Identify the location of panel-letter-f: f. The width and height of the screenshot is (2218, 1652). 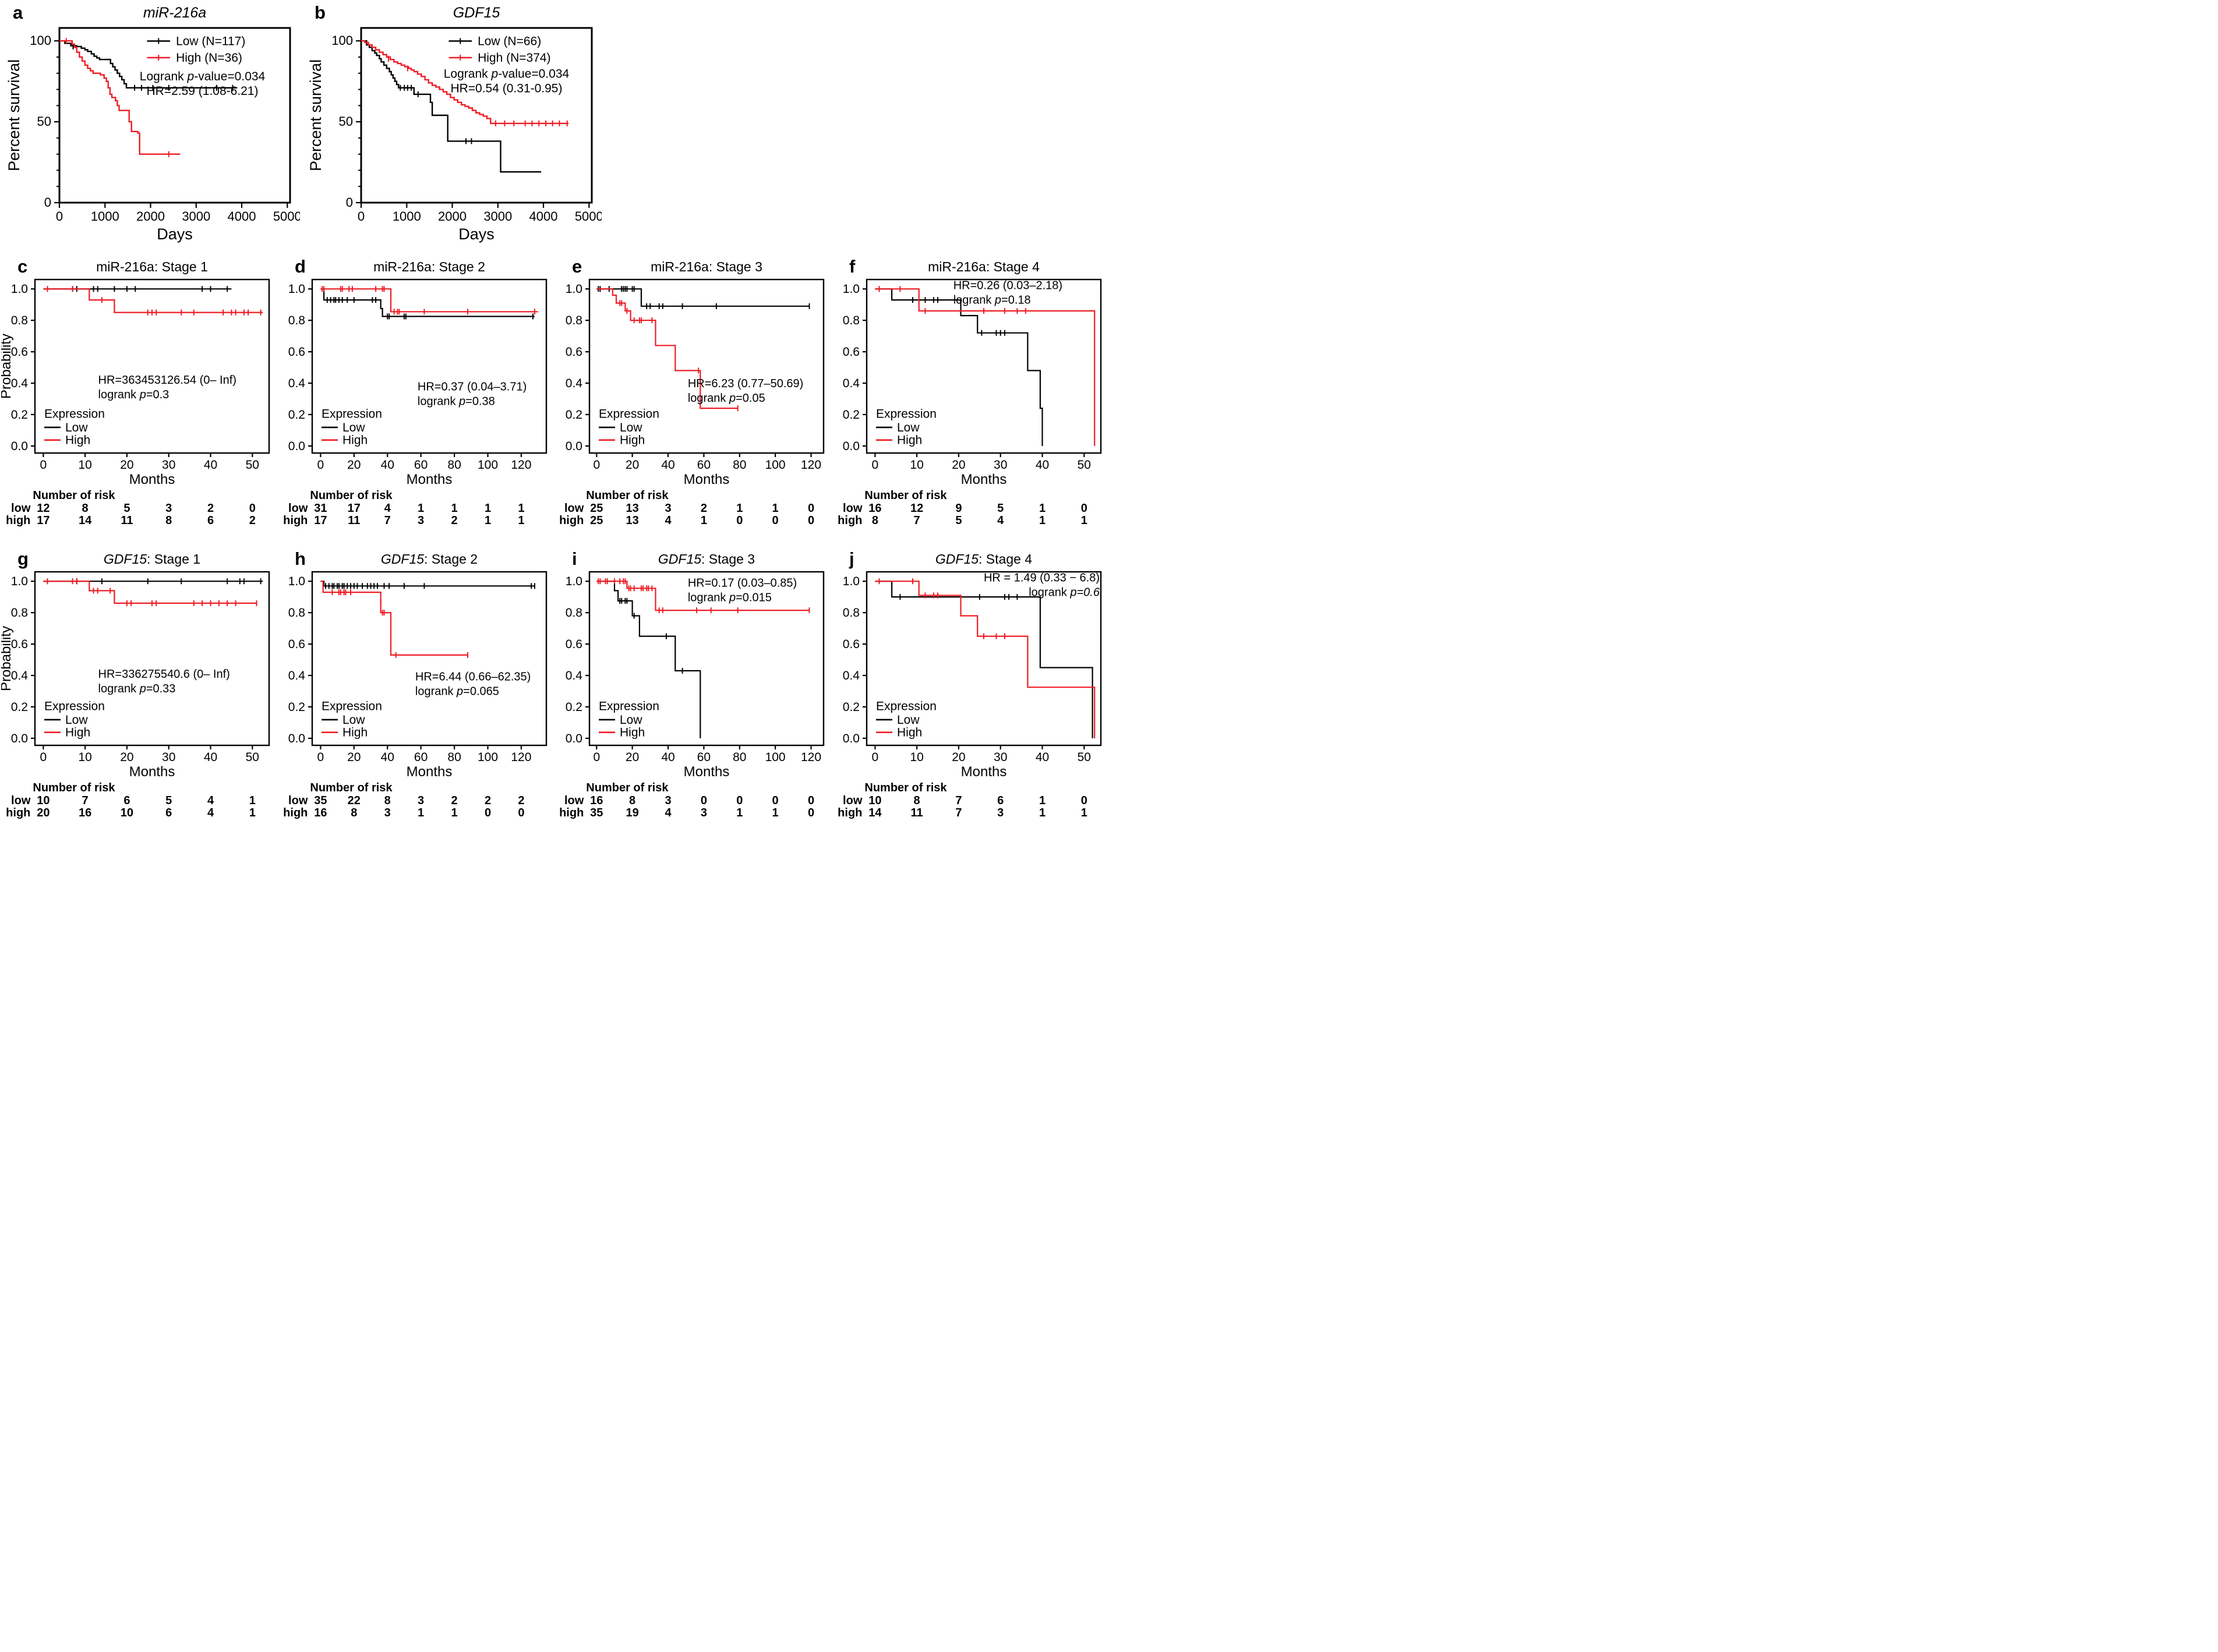
(853, 266).